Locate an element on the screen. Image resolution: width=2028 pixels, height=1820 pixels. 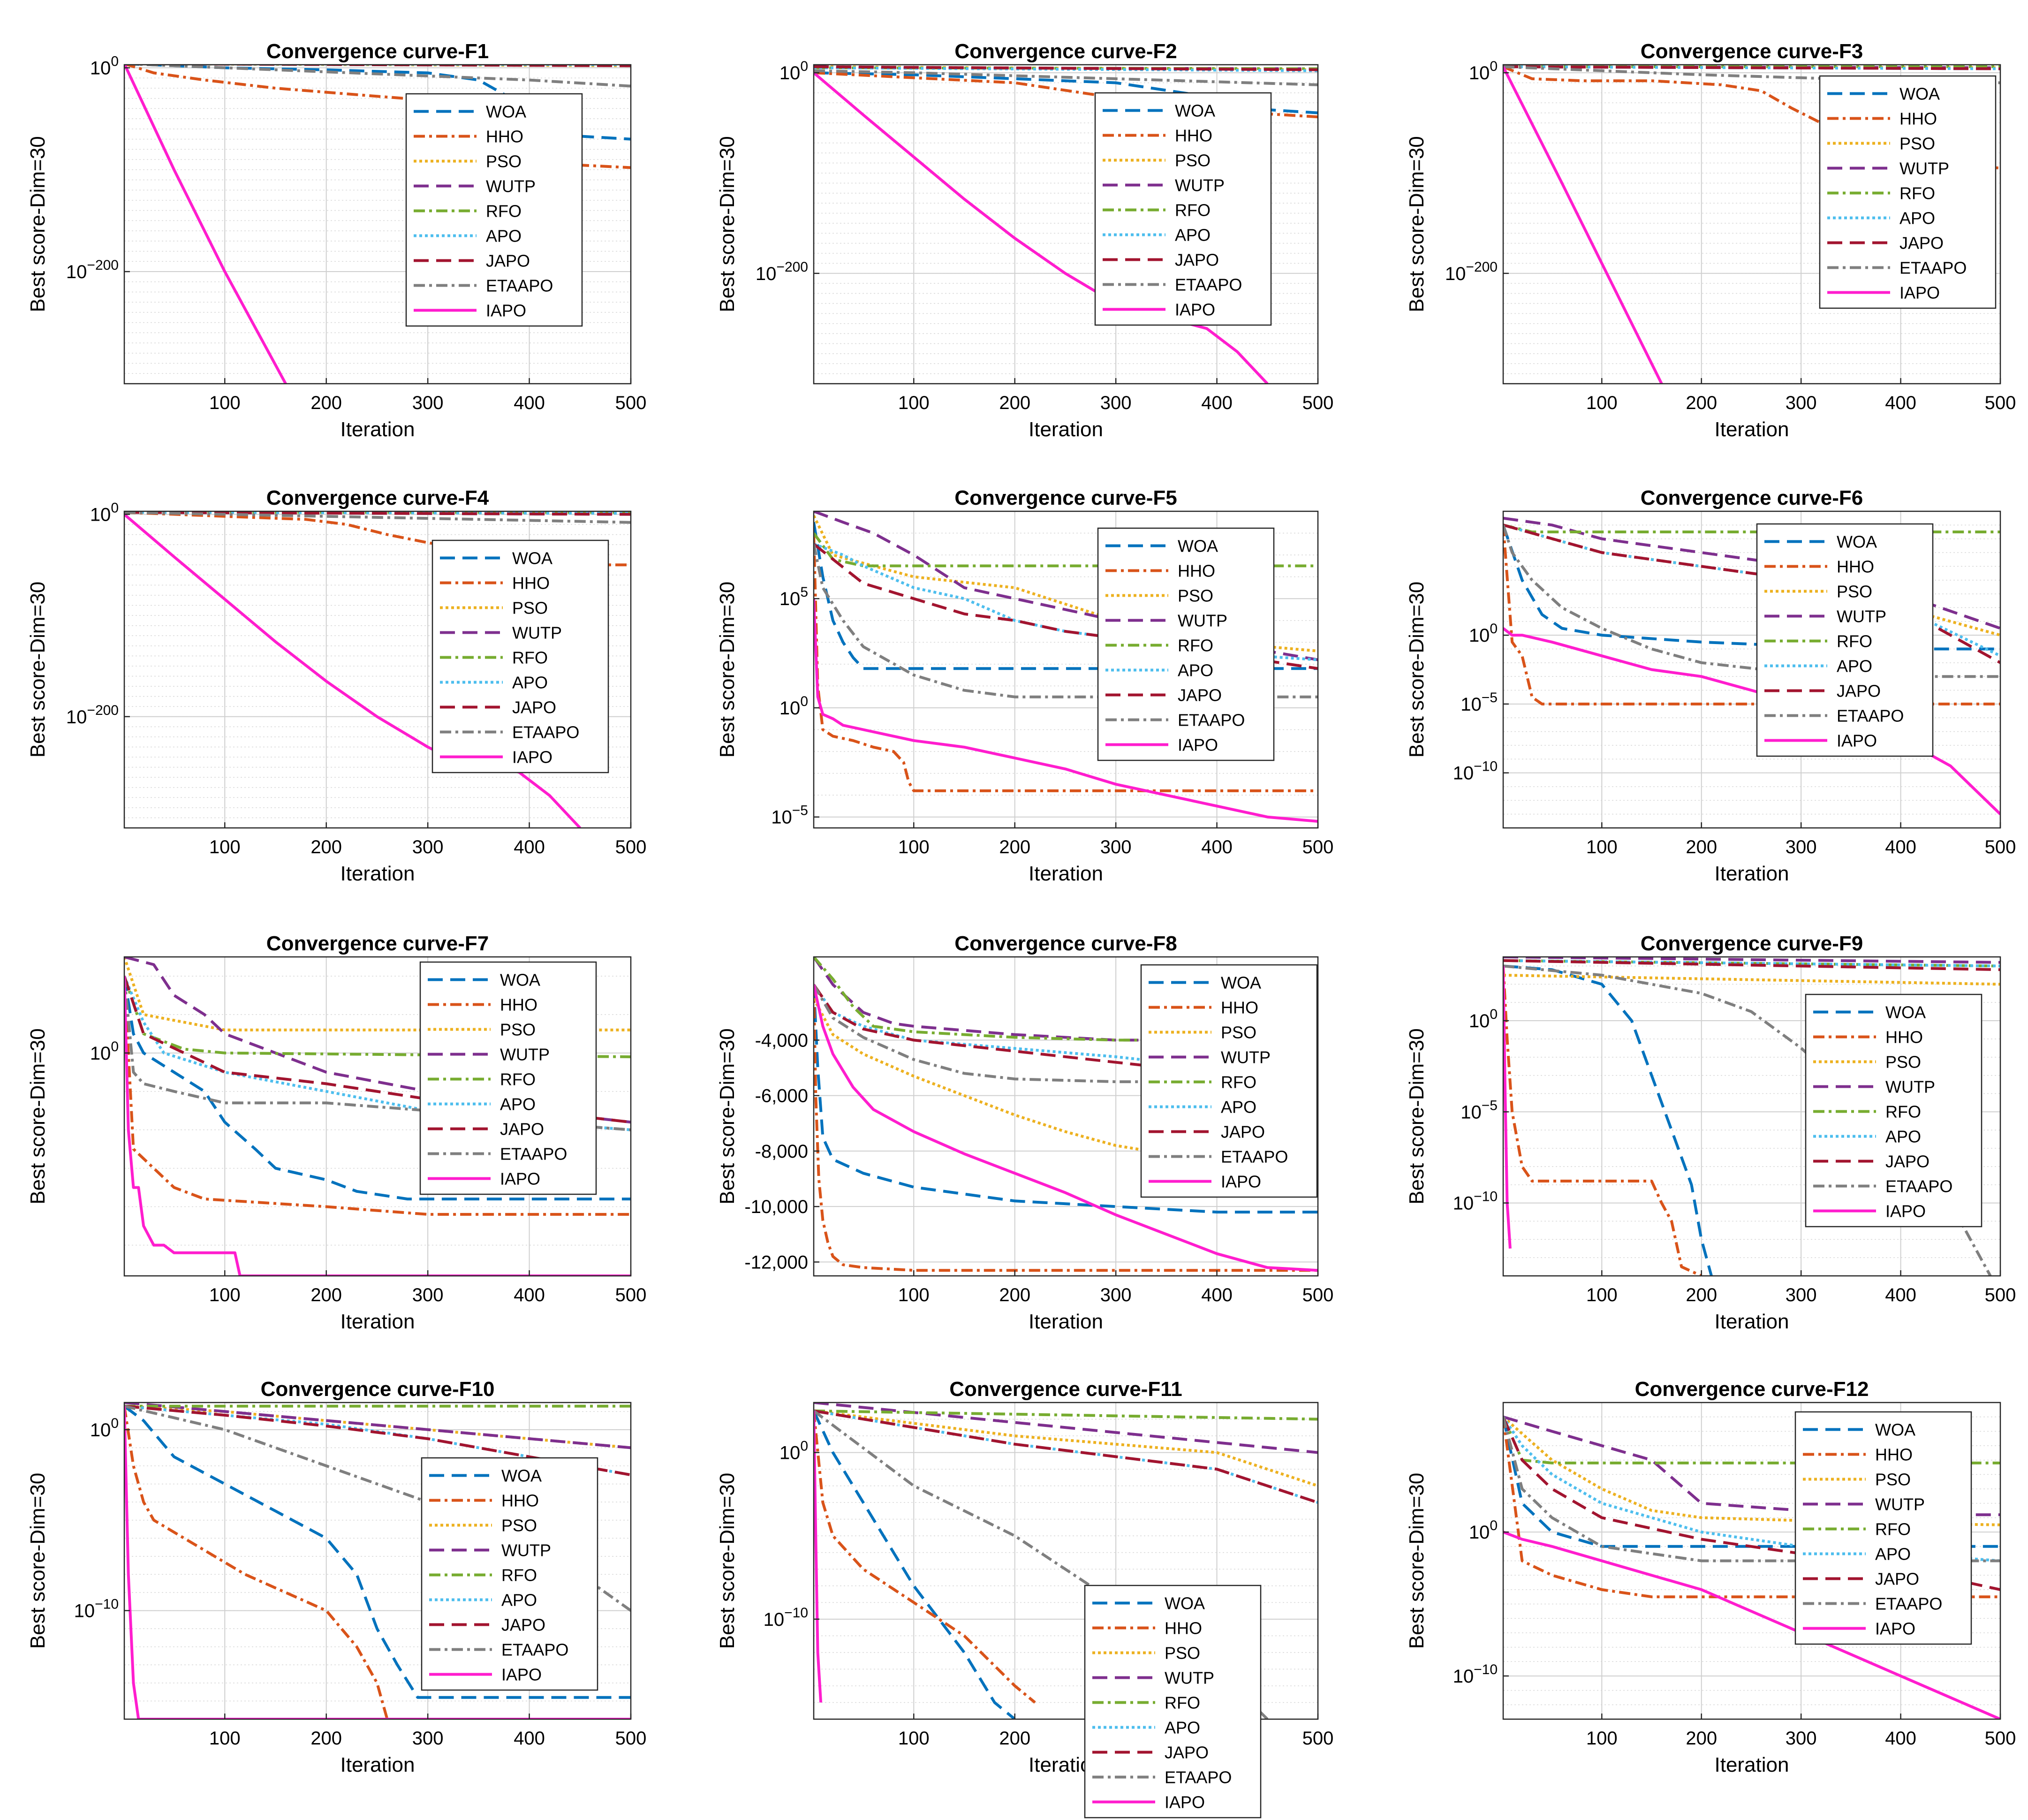
series-line-hho is located at coordinates (1066, 1128).